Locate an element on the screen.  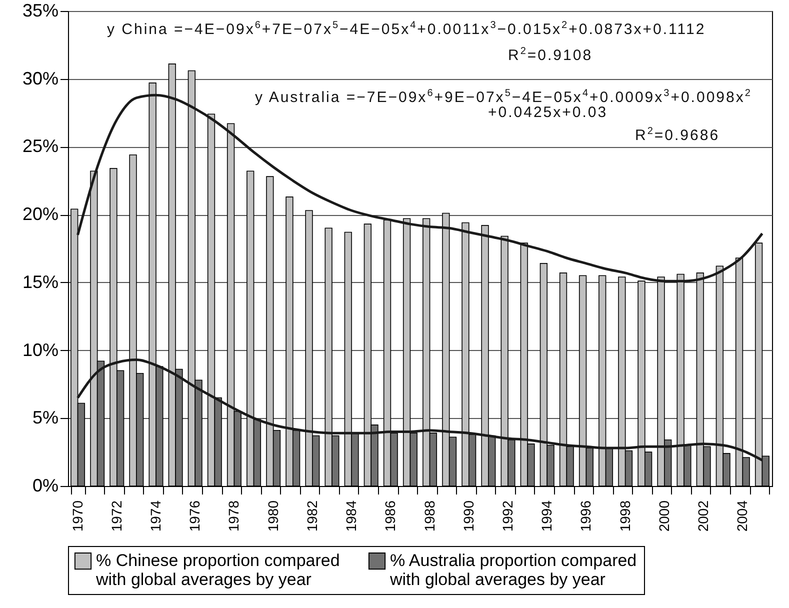
x-tick-label: 1994 is located at coordinates (546, 516).